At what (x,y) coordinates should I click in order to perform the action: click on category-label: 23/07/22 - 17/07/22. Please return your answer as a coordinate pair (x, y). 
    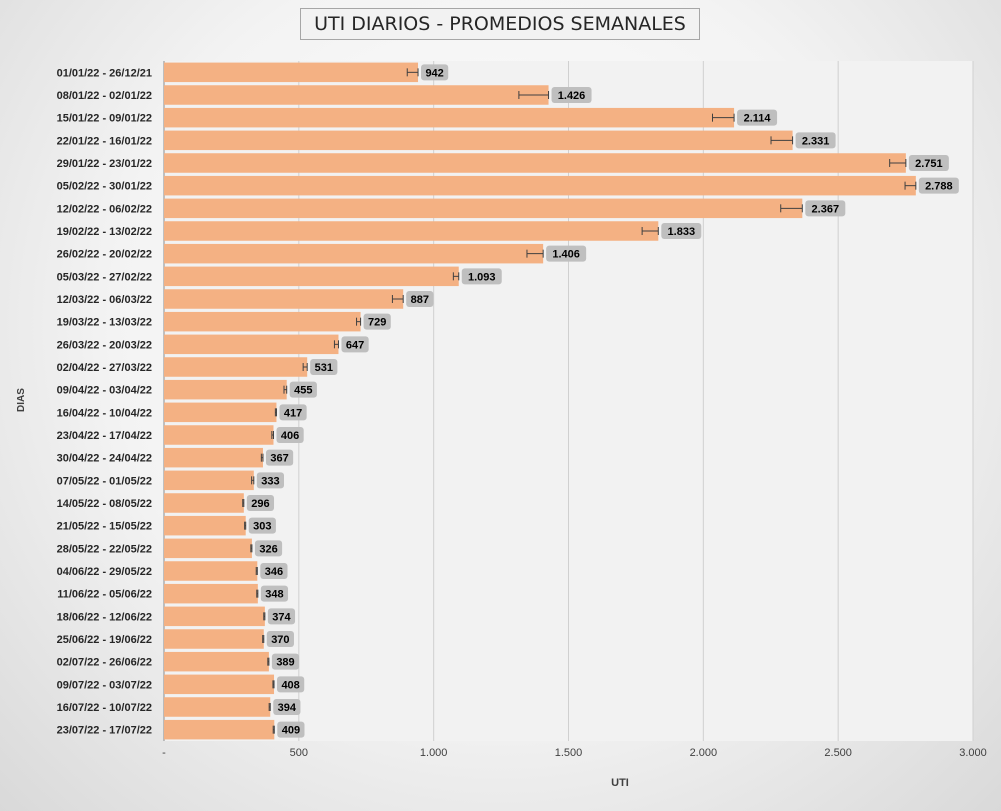
    Looking at the image, I should click on (104, 731).